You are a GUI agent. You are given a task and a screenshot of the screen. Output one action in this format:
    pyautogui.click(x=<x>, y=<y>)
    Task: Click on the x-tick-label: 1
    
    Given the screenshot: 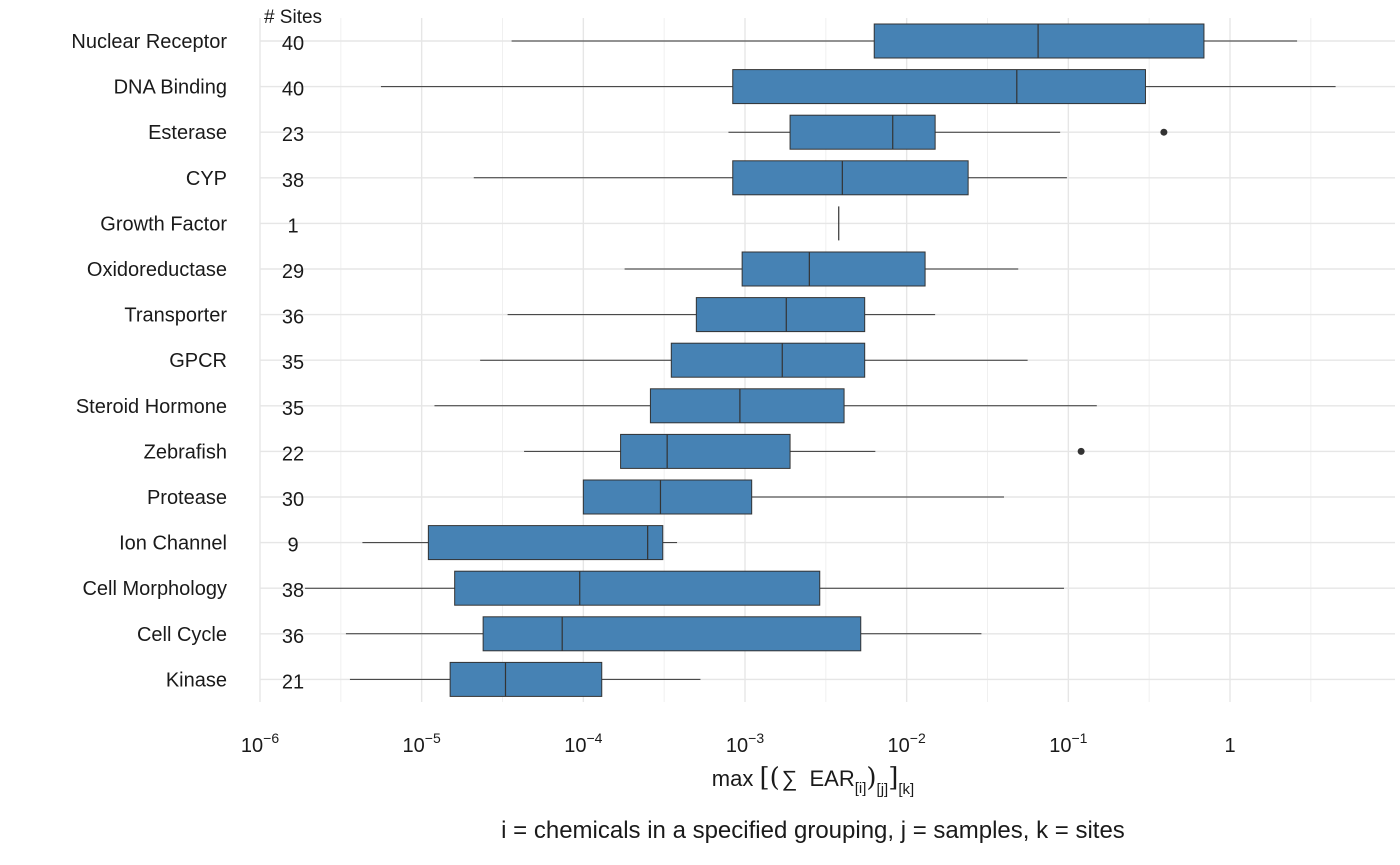 What is the action you would take?
    pyautogui.click(x=1229, y=746)
    